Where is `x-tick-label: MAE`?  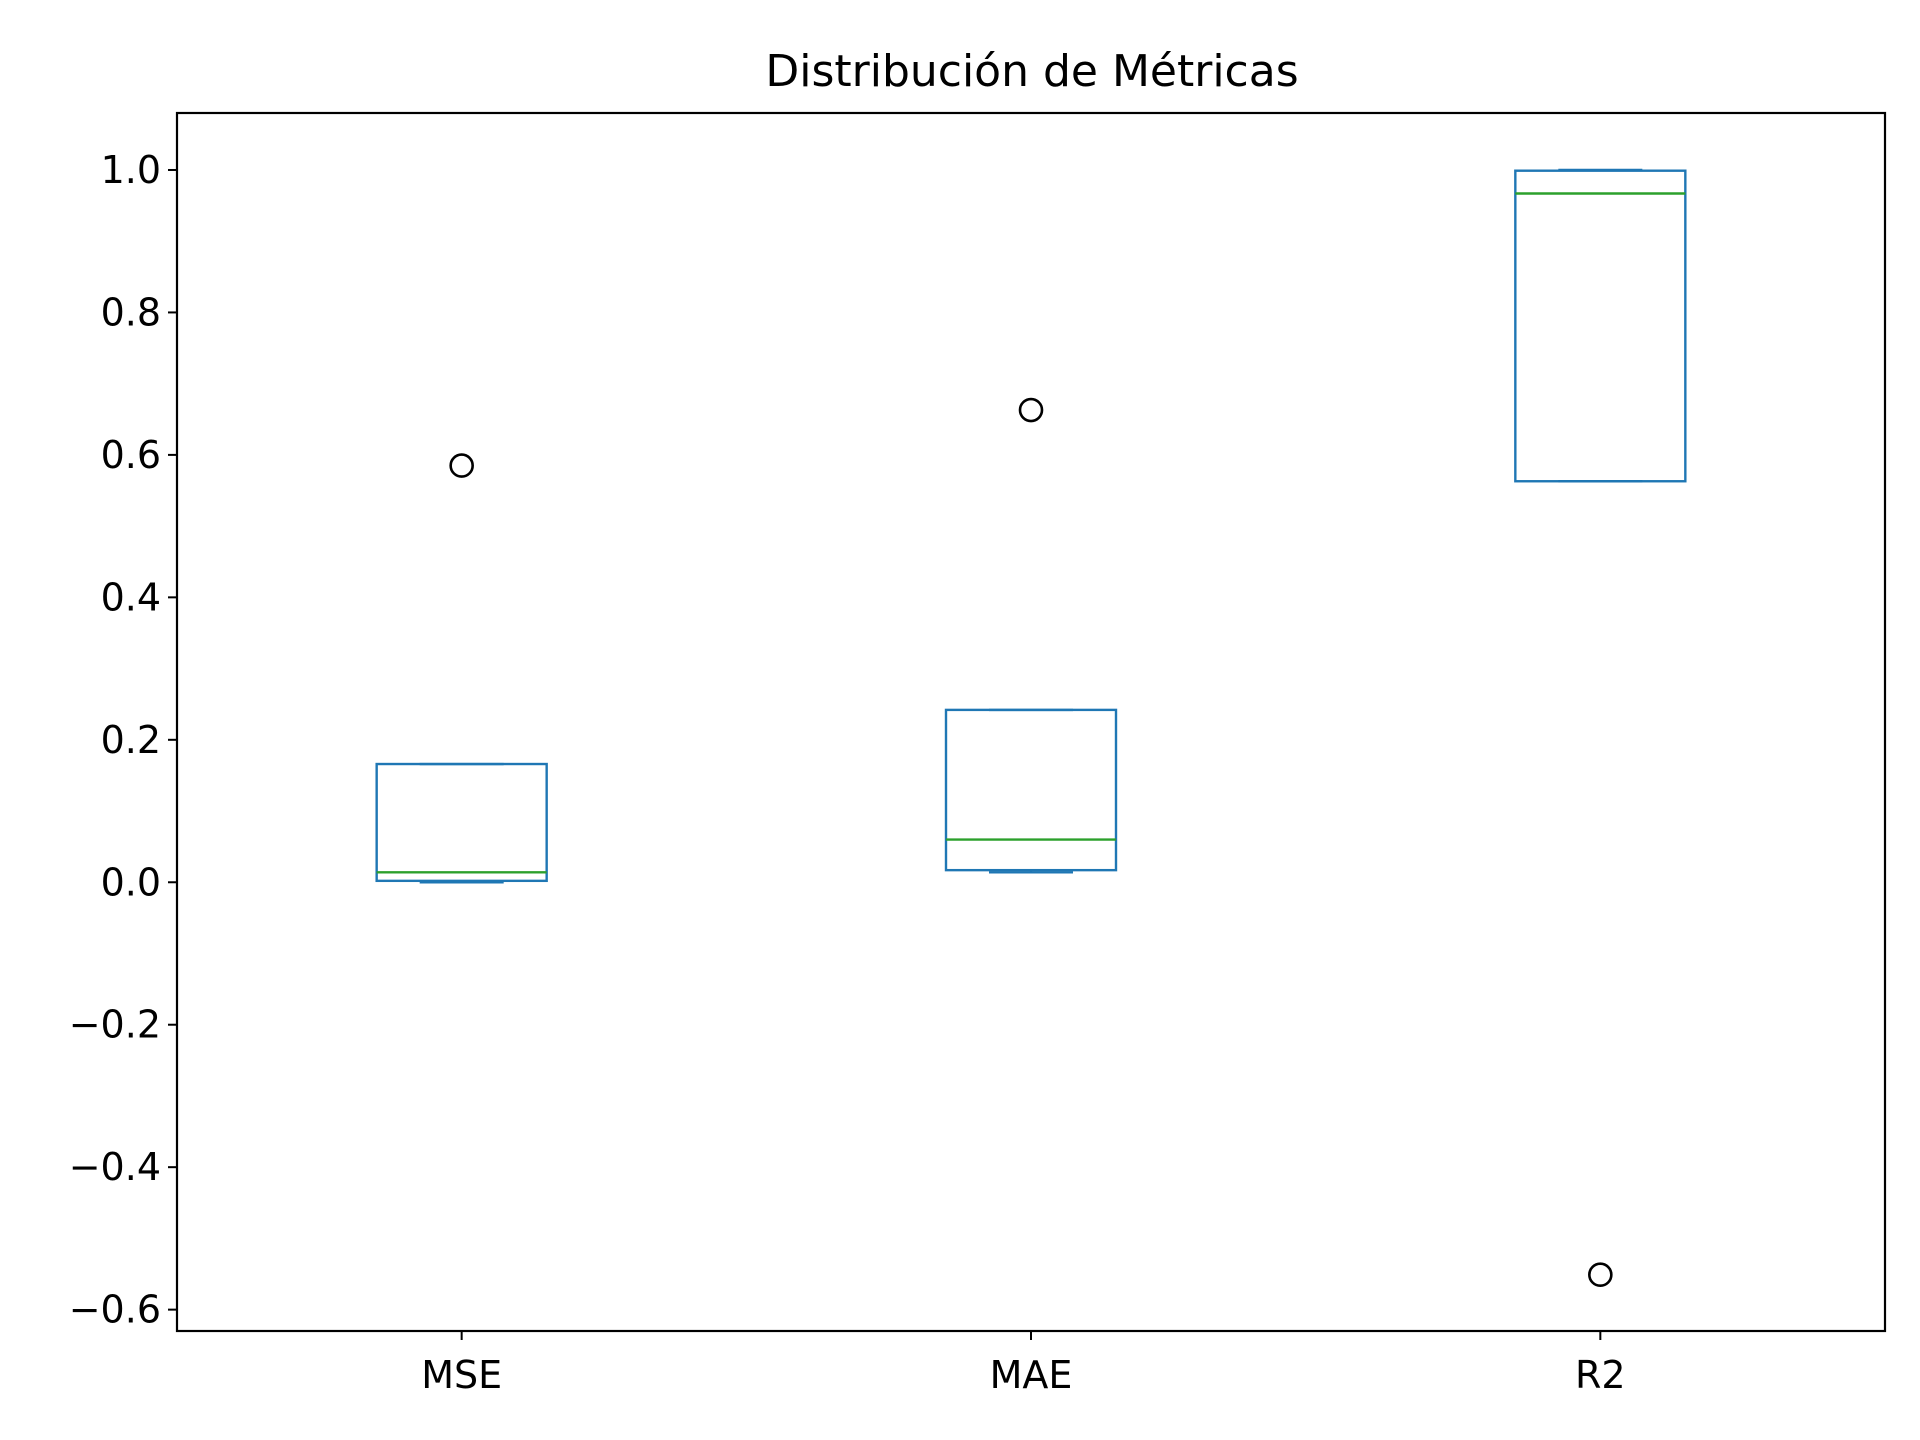
x-tick-label: MAE is located at coordinates (1031, 1375).